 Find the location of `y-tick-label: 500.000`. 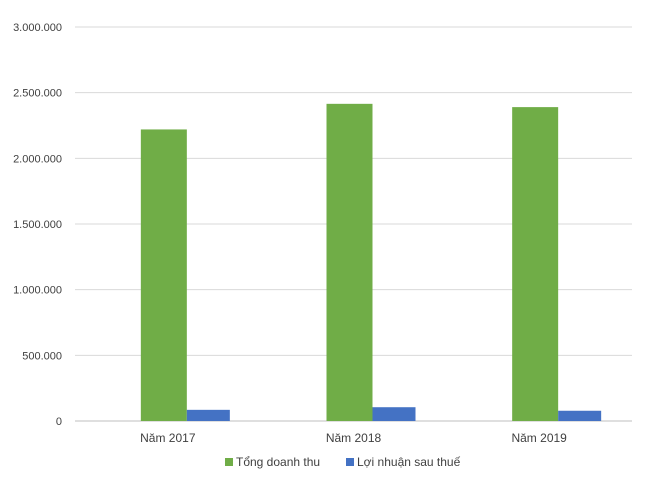

y-tick-label: 500.000 is located at coordinates (42, 356).